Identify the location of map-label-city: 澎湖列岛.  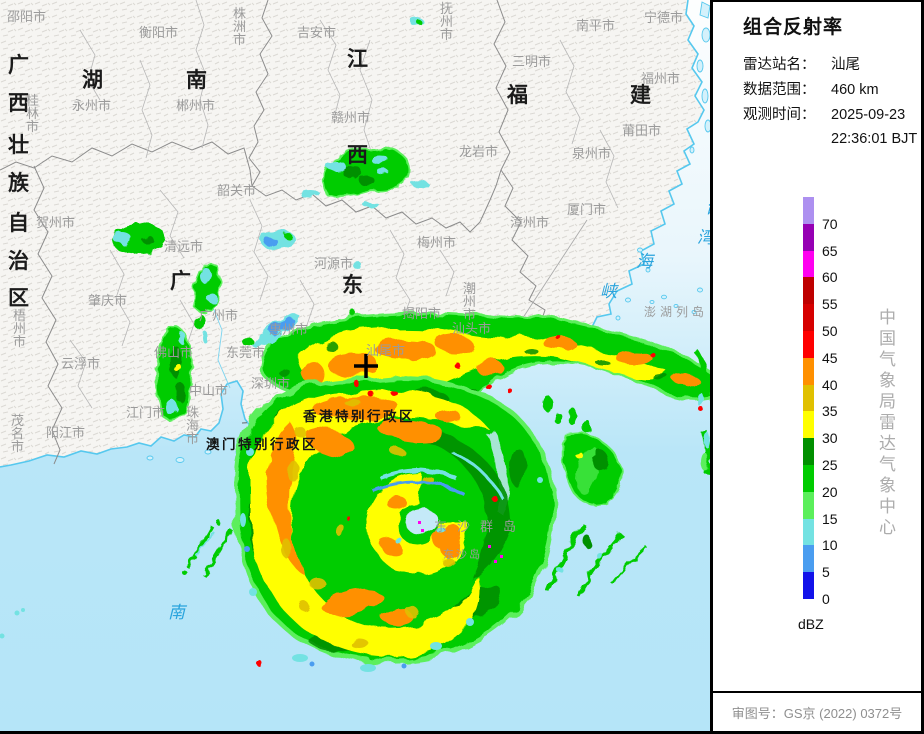
(676, 311).